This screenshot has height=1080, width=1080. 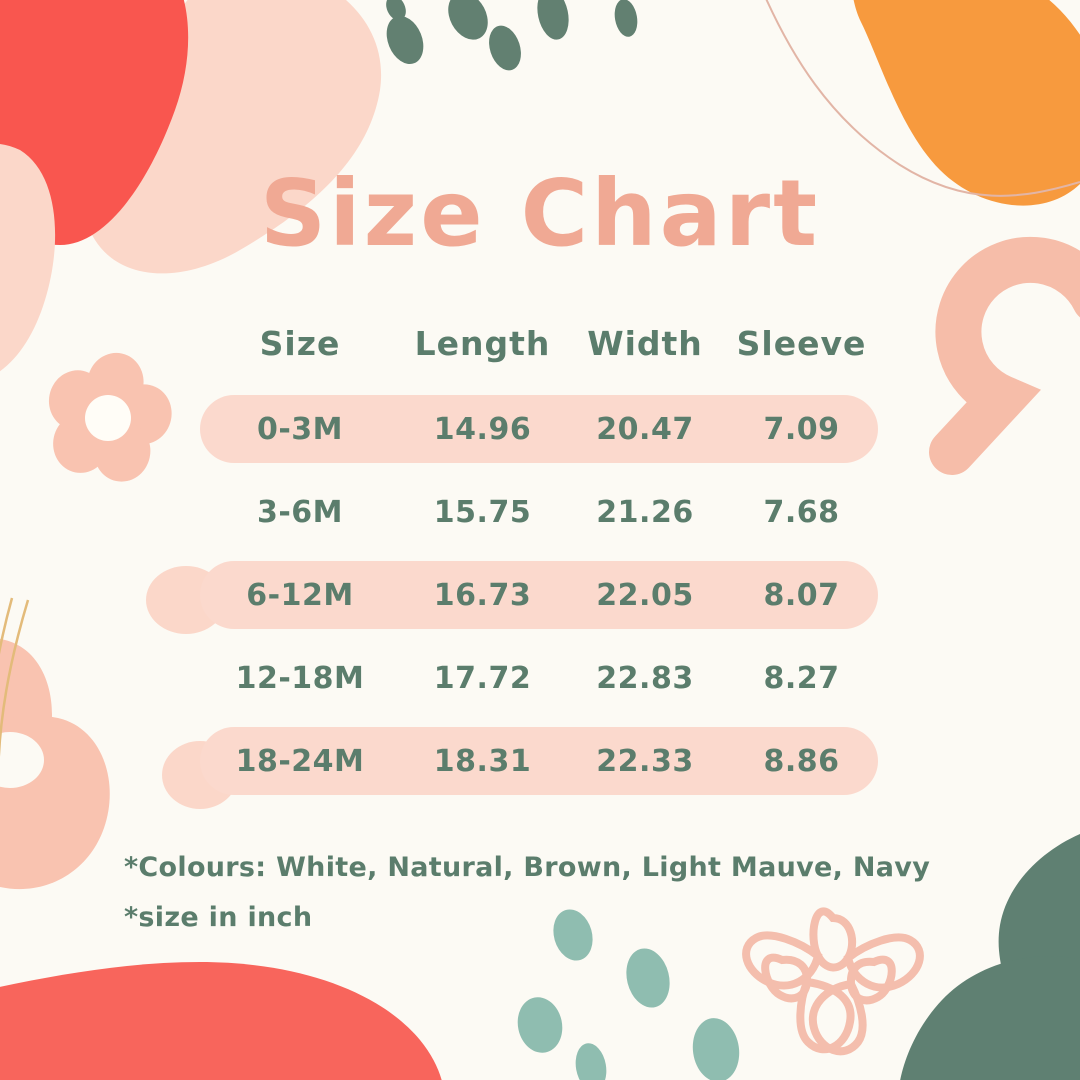 I want to click on column-header-sleeve: Sleeve, so click(x=801, y=343).